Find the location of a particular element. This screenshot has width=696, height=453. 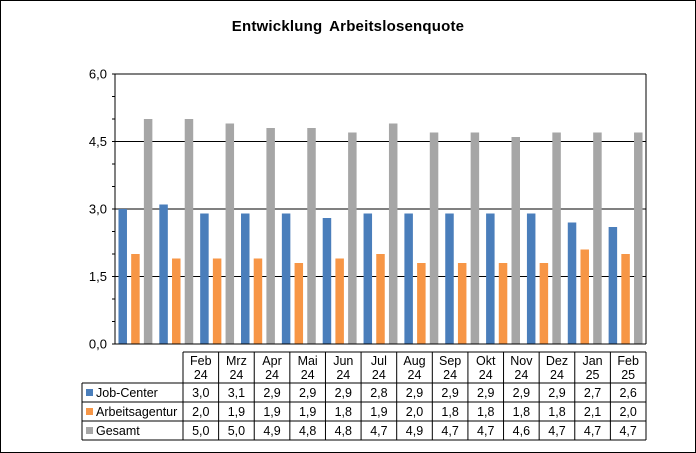

data-label: 2,7 is located at coordinates (592, 393).